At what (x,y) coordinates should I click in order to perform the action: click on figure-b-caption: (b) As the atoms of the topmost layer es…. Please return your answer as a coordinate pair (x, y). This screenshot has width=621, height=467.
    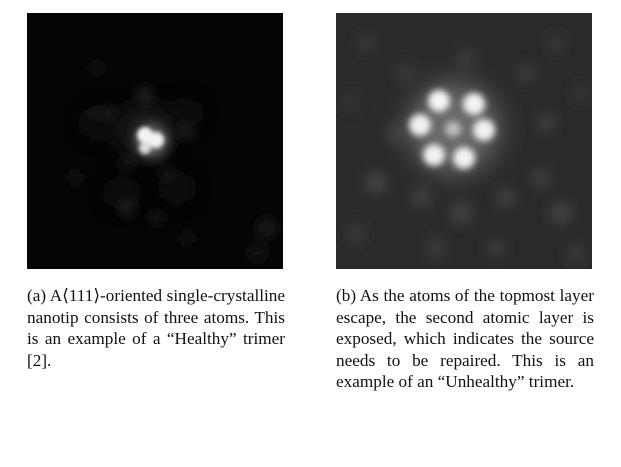
    Looking at the image, I should click on (465, 339).